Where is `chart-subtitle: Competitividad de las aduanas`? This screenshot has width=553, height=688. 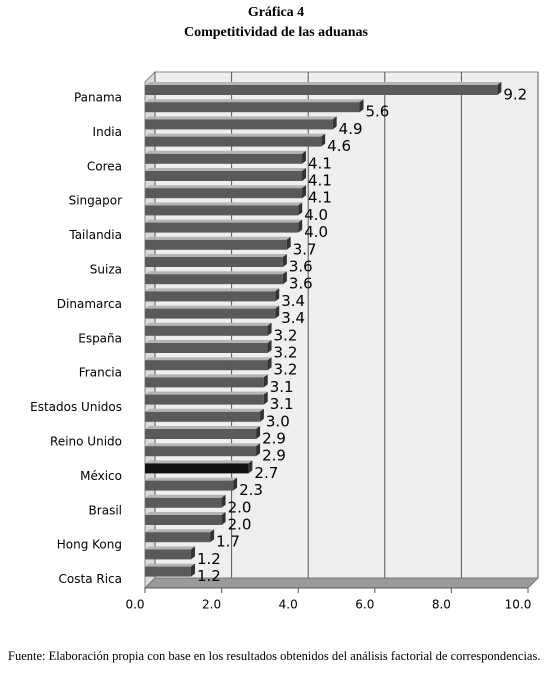 chart-subtitle: Competitividad de las aduanas is located at coordinates (276, 32).